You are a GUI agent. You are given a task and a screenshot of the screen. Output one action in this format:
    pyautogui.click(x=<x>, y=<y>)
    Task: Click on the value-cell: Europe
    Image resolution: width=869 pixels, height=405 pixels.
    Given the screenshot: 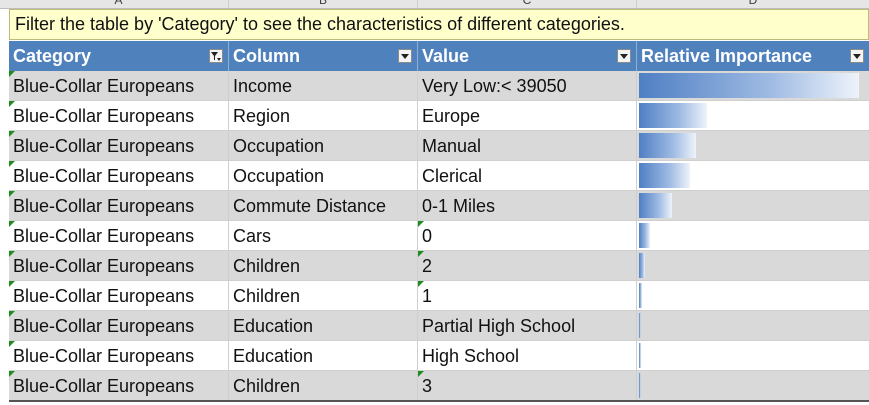 What is the action you would take?
    pyautogui.click(x=527, y=115)
    